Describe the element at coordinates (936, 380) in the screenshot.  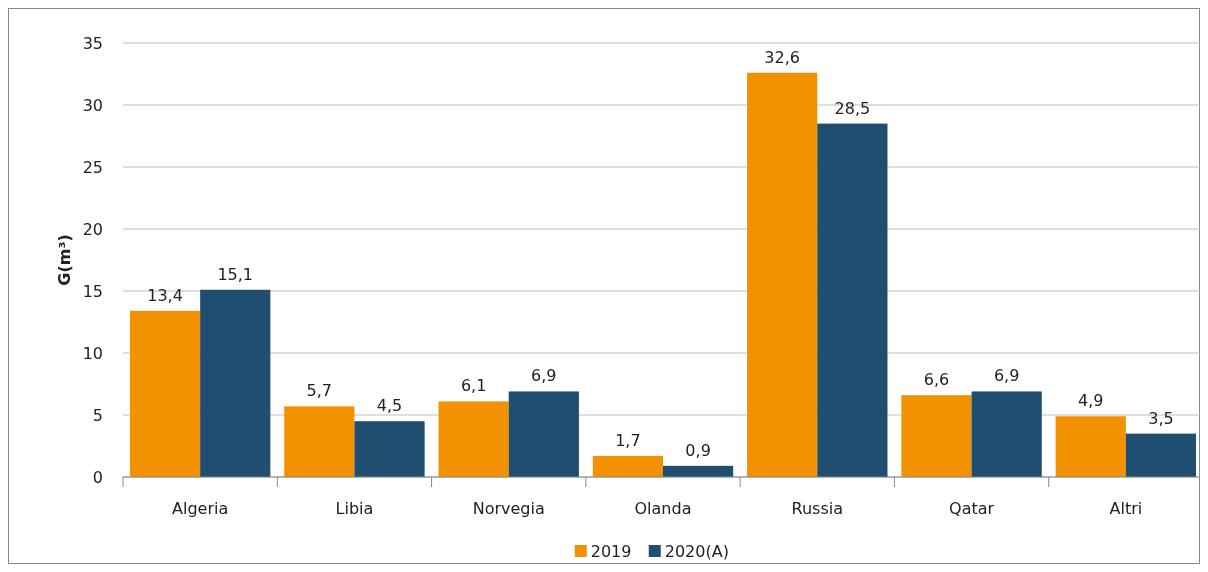
I see `data-label: 6,6` at that location.